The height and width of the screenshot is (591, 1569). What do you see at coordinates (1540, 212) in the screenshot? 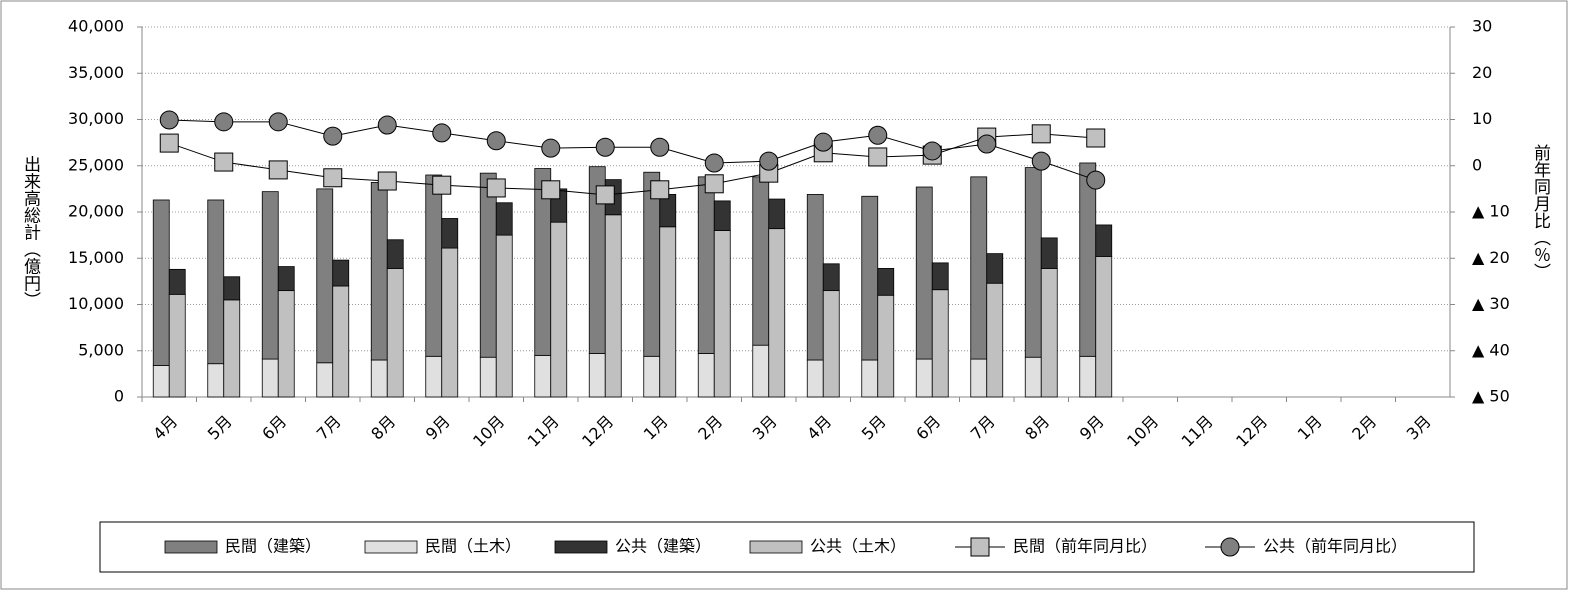
I see `y2-axis-title: 前年同月比（％）` at bounding box center [1540, 212].